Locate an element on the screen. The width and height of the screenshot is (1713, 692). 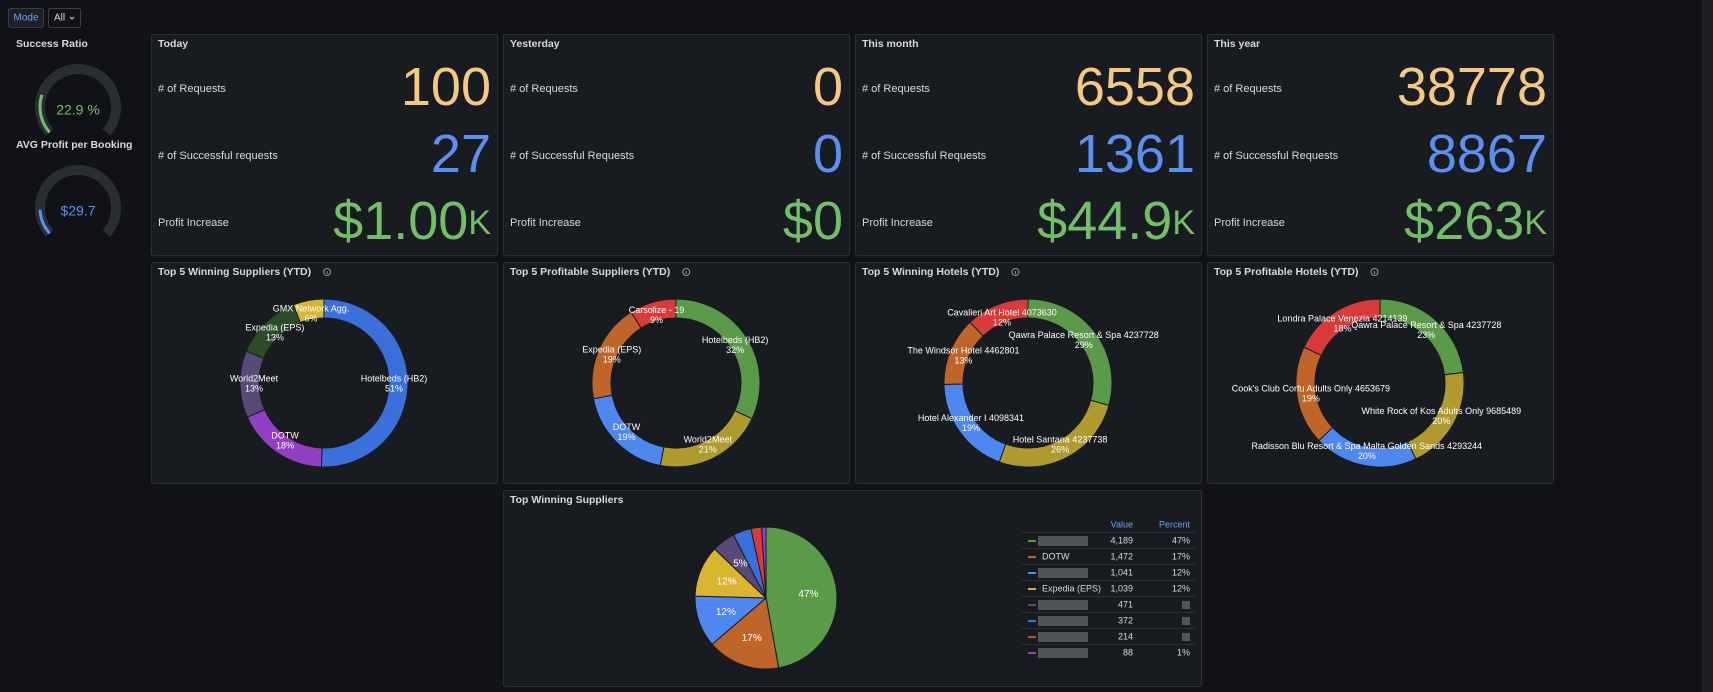
chevron is located at coordinates (72, 18).